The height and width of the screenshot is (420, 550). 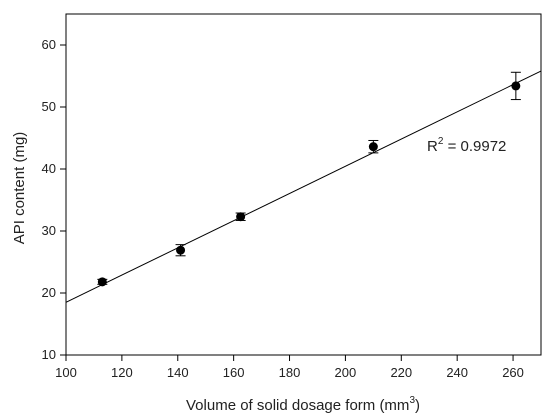 What do you see at coordinates (290, 372) in the screenshot?
I see `x-tick-label: 180` at bounding box center [290, 372].